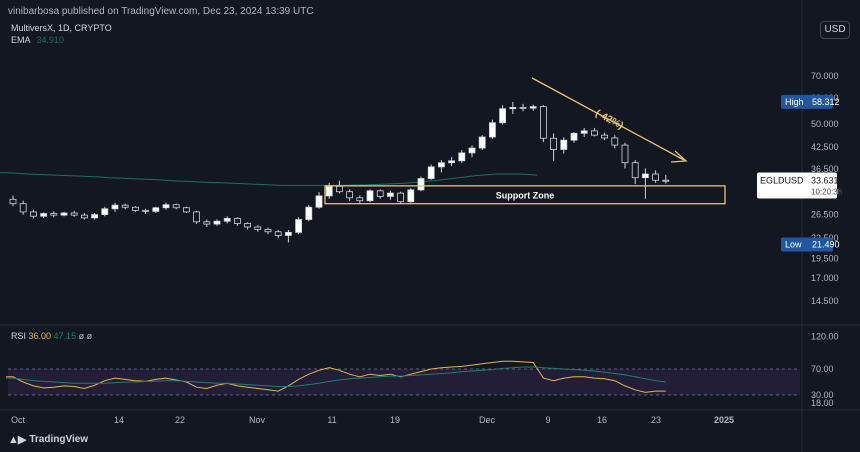 Image resolution: width=860 pixels, height=452 pixels. What do you see at coordinates (825, 301) in the screenshot?
I see `price-tick-label: 14.500` at bounding box center [825, 301].